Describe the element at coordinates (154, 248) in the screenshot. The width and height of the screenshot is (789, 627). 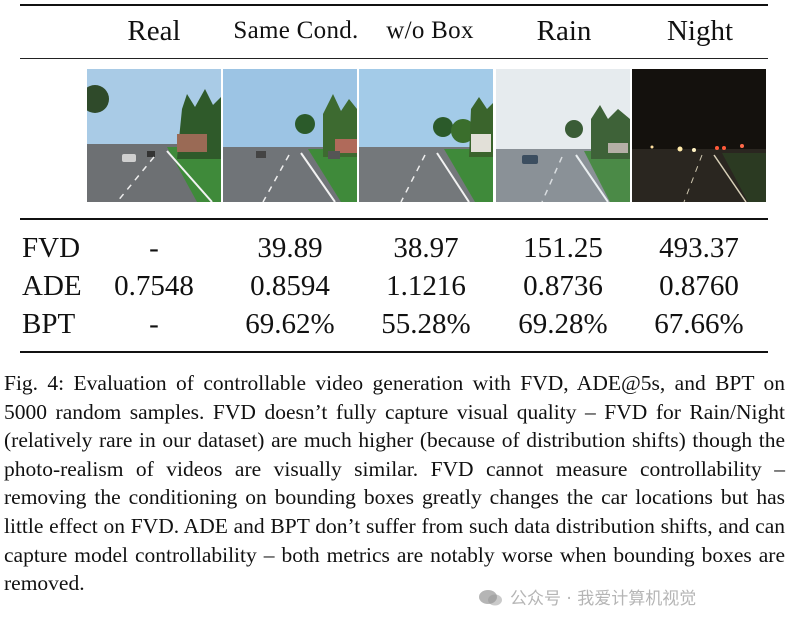
I see `cell-fvd-real: -` at that location.